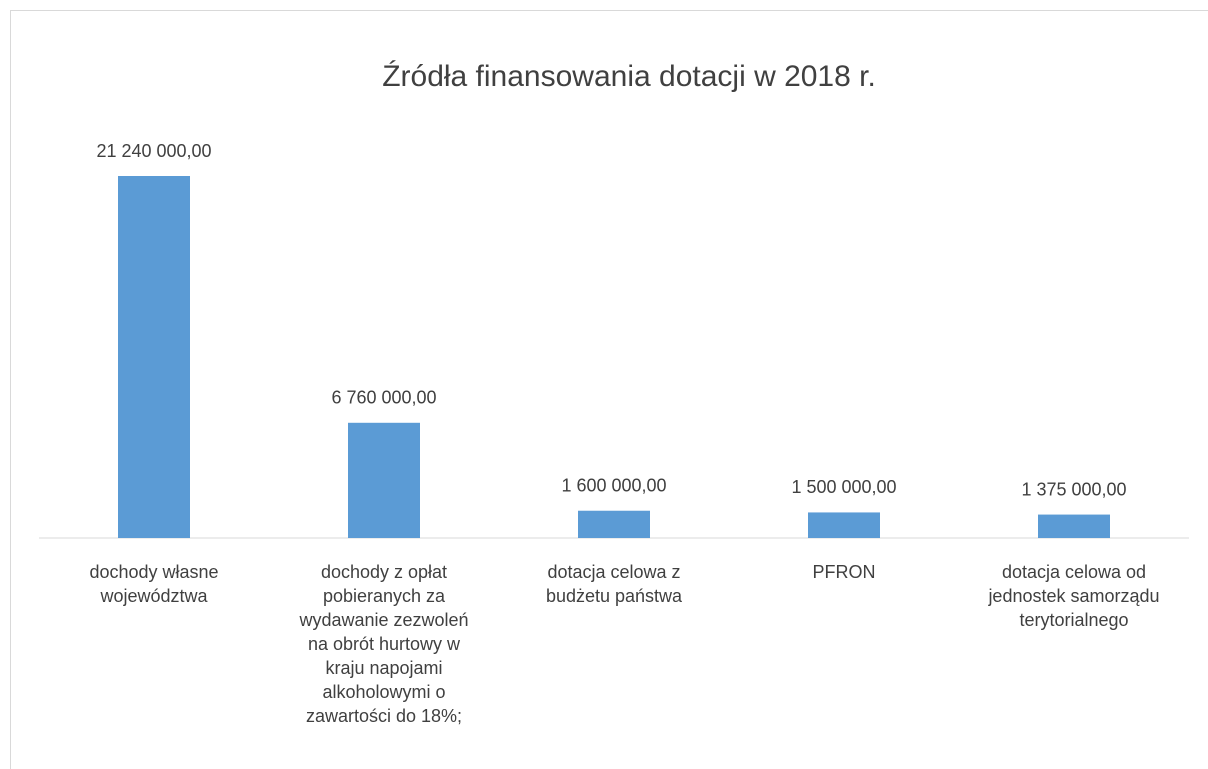 This screenshot has width=1208, height=769. I want to click on value-label: 1 600 000,00, so click(613, 485).